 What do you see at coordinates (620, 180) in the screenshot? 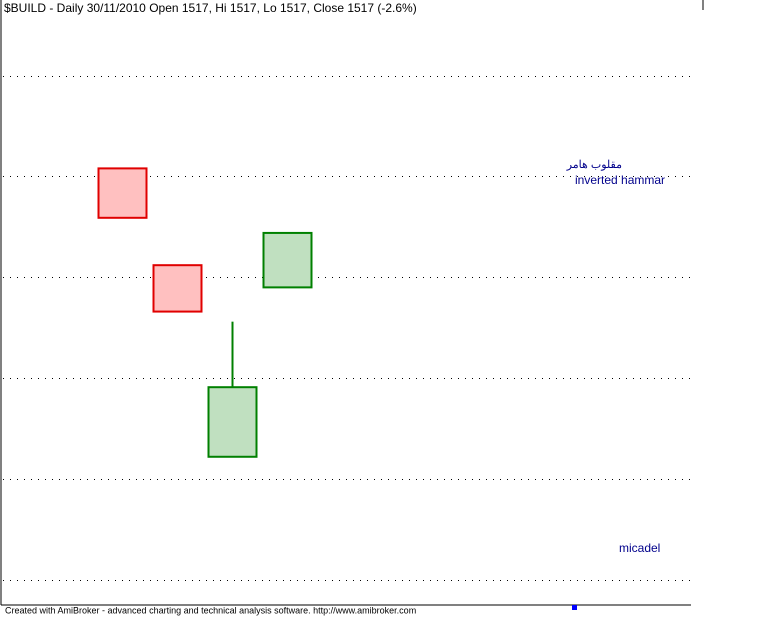
I see `annotation: inverted hammar` at bounding box center [620, 180].